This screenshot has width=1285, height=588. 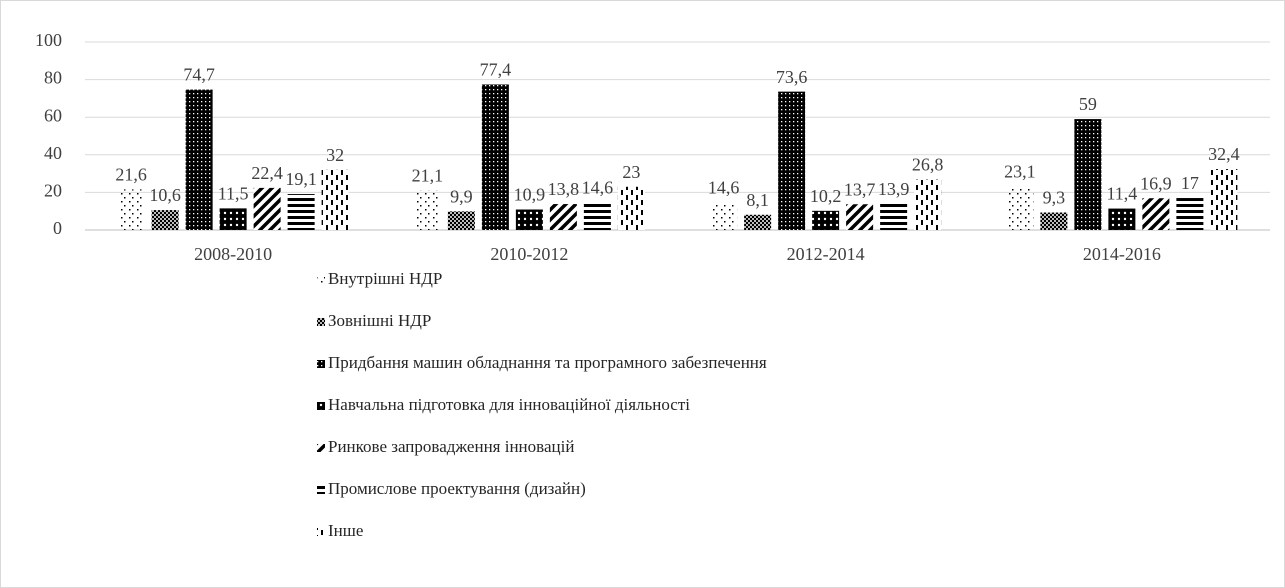 What do you see at coordinates (53, 191) in the screenshot?
I see `y-tick-label: 20` at bounding box center [53, 191].